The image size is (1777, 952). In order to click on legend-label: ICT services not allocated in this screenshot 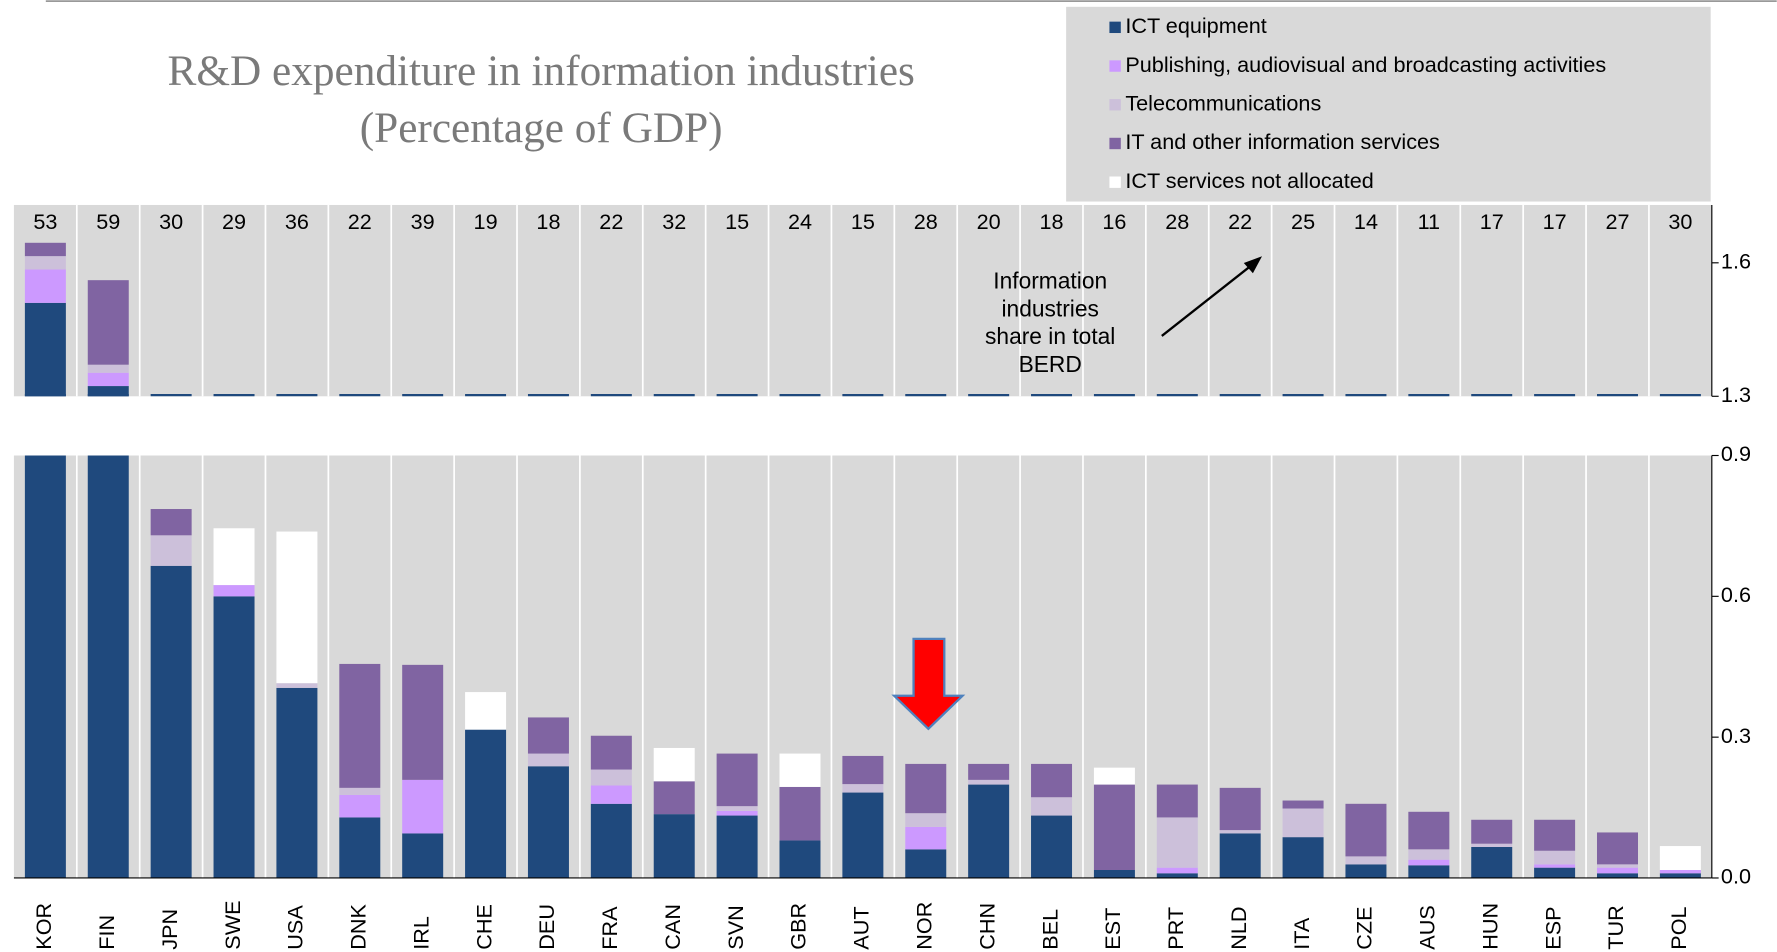, I will do `click(1249, 180)`.